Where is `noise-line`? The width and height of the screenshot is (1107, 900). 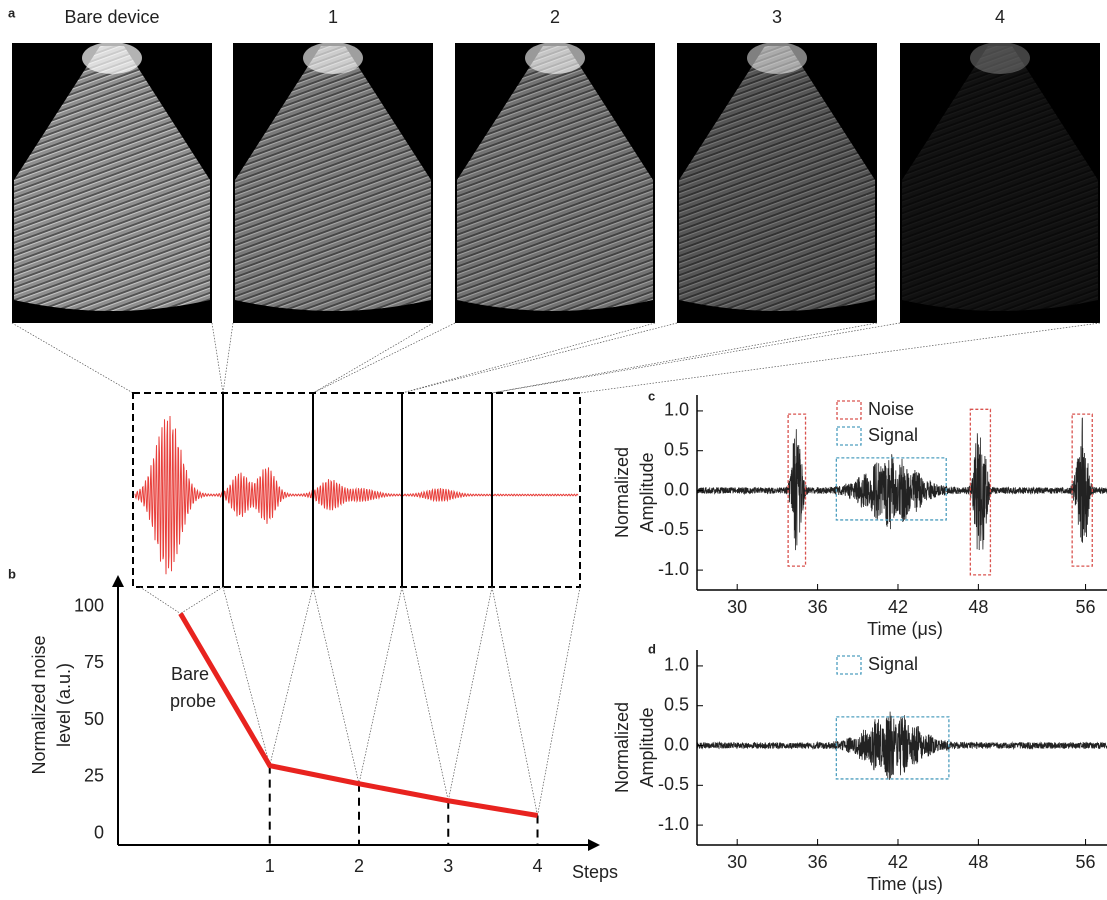 noise-line is located at coordinates (358, 715).